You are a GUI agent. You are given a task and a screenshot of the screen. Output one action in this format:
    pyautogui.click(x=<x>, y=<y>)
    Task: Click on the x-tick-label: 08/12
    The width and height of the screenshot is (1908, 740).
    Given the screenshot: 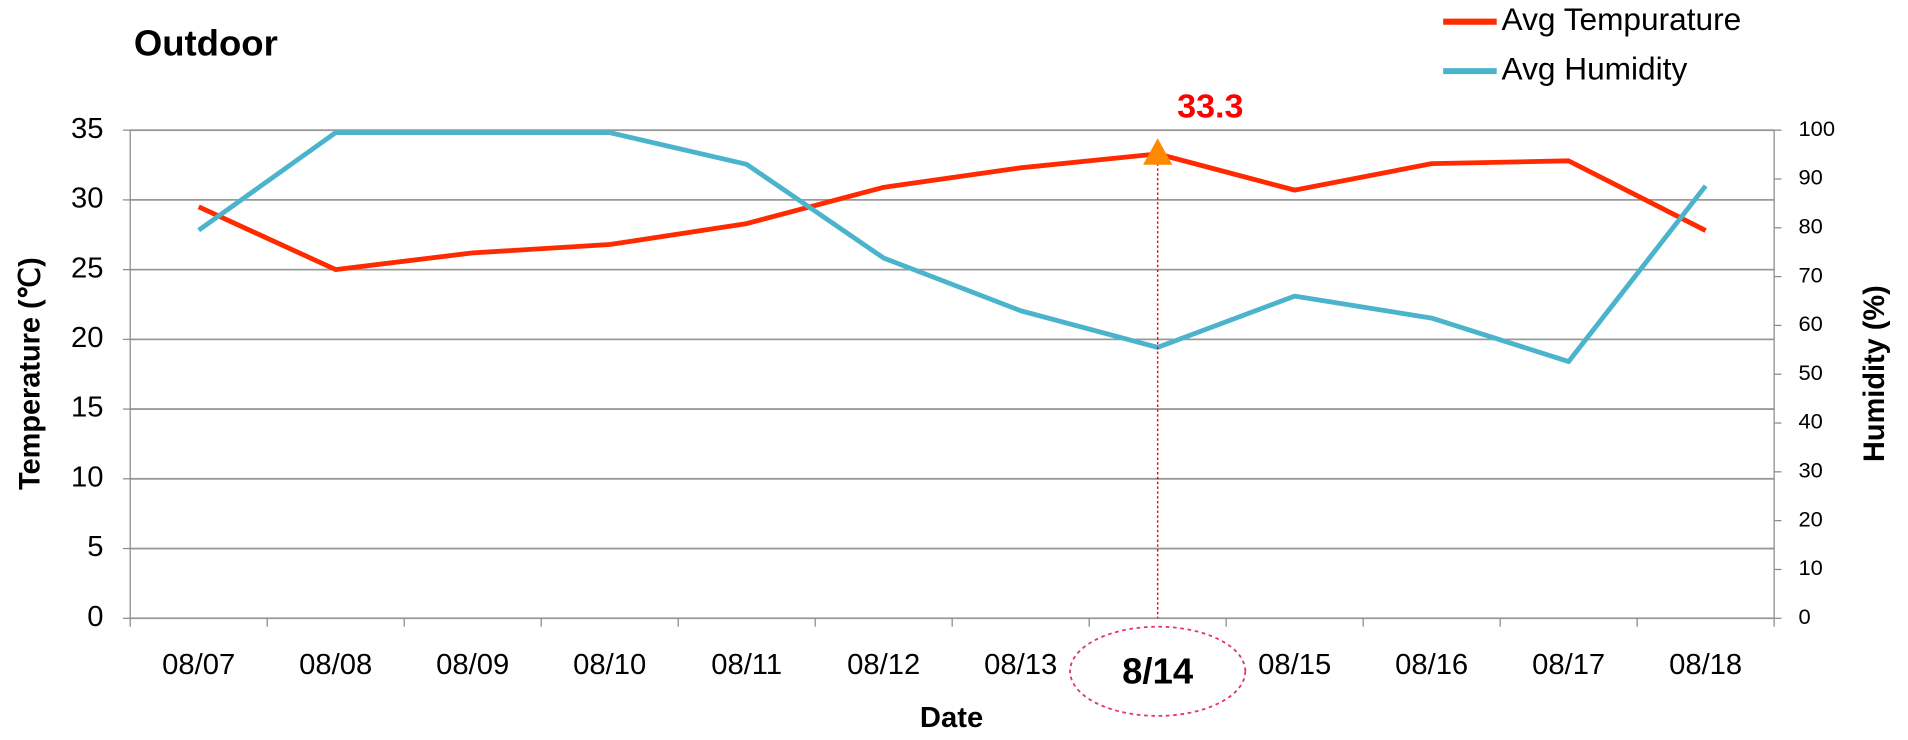 What is the action you would take?
    pyautogui.click(x=883, y=665)
    